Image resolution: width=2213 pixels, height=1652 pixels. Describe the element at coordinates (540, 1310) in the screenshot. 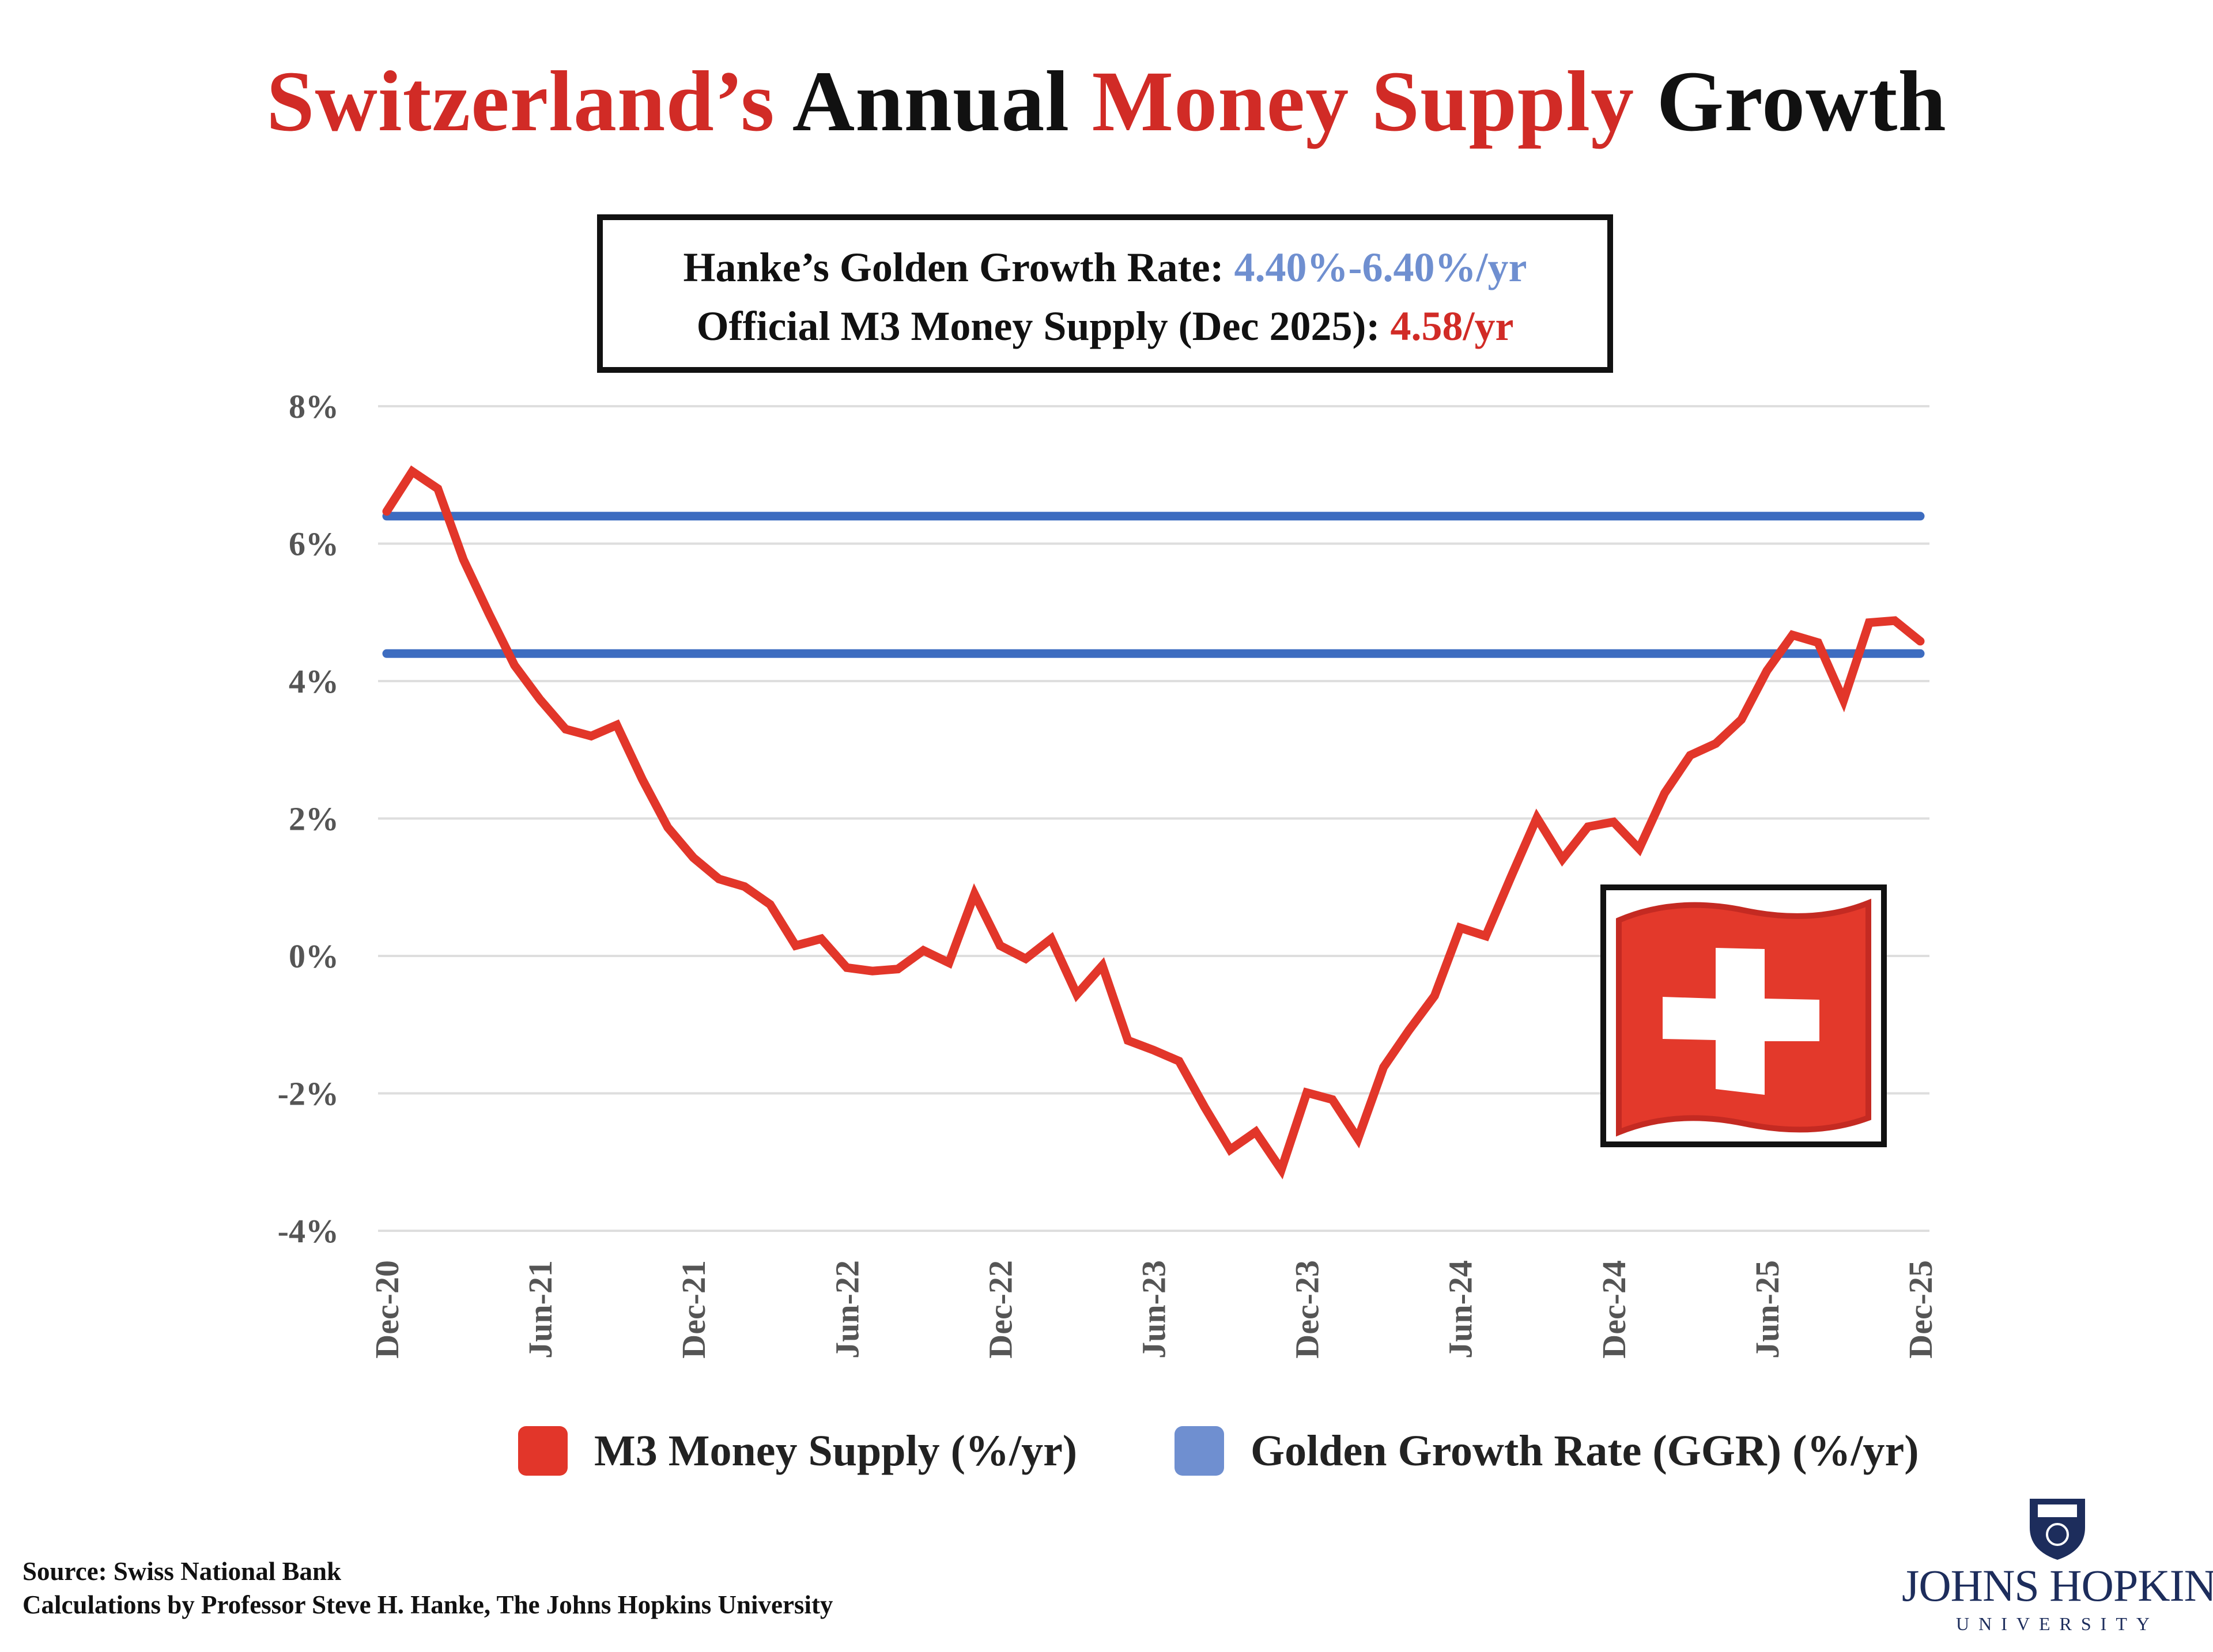

I see `x-tick-label: Jun-21` at that location.